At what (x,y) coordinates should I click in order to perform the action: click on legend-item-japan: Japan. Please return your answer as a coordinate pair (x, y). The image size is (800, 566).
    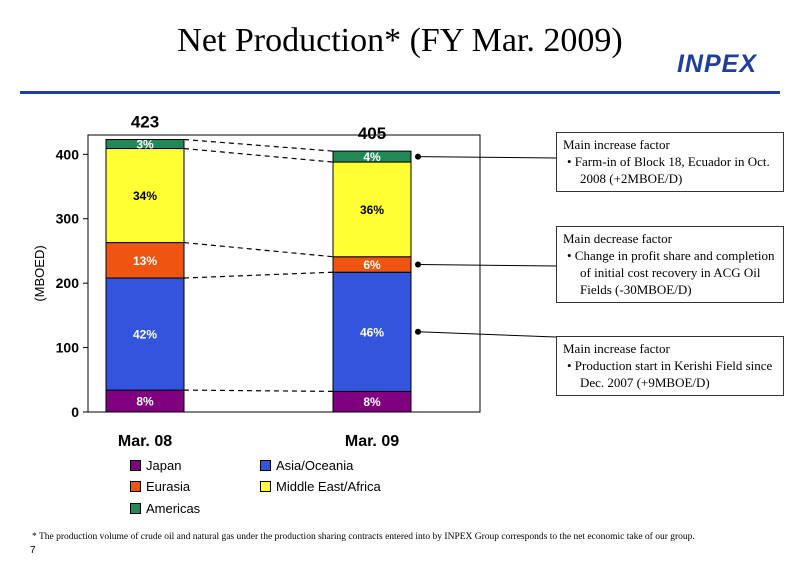
    Looking at the image, I should click on (155, 465).